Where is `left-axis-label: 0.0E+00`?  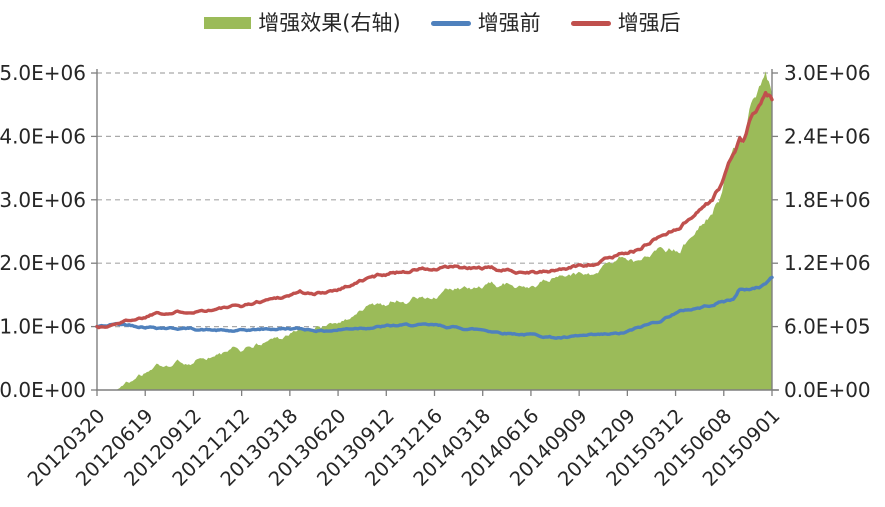
left-axis-label: 0.0E+00 is located at coordinates (43, 390).